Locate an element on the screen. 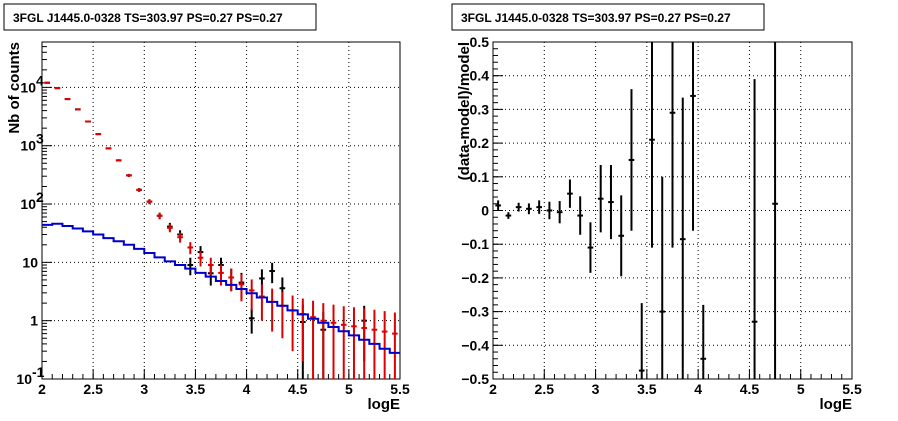  right-x-tick-label: 5.5 is located at coordinates (852, 389).